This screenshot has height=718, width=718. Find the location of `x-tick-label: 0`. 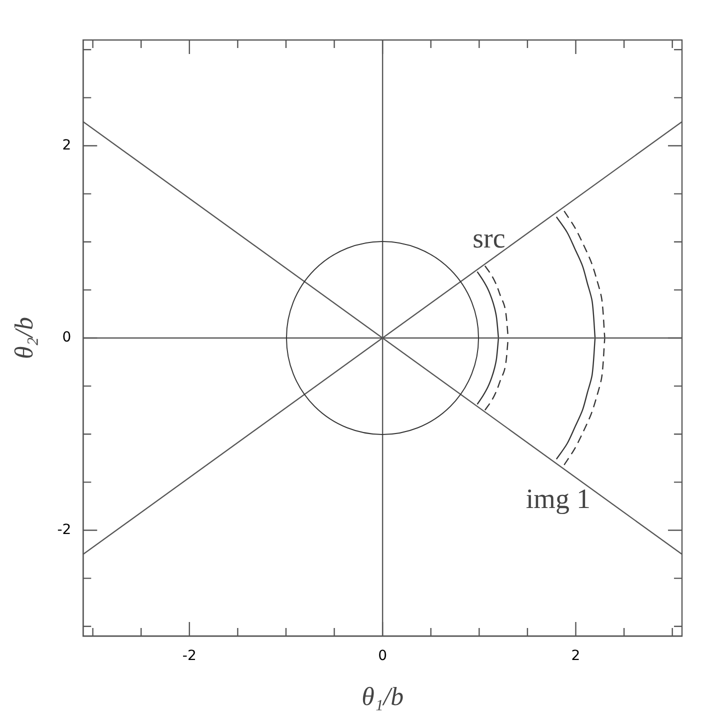

x-tick-label: 0 is located at coordinates (383, 656).